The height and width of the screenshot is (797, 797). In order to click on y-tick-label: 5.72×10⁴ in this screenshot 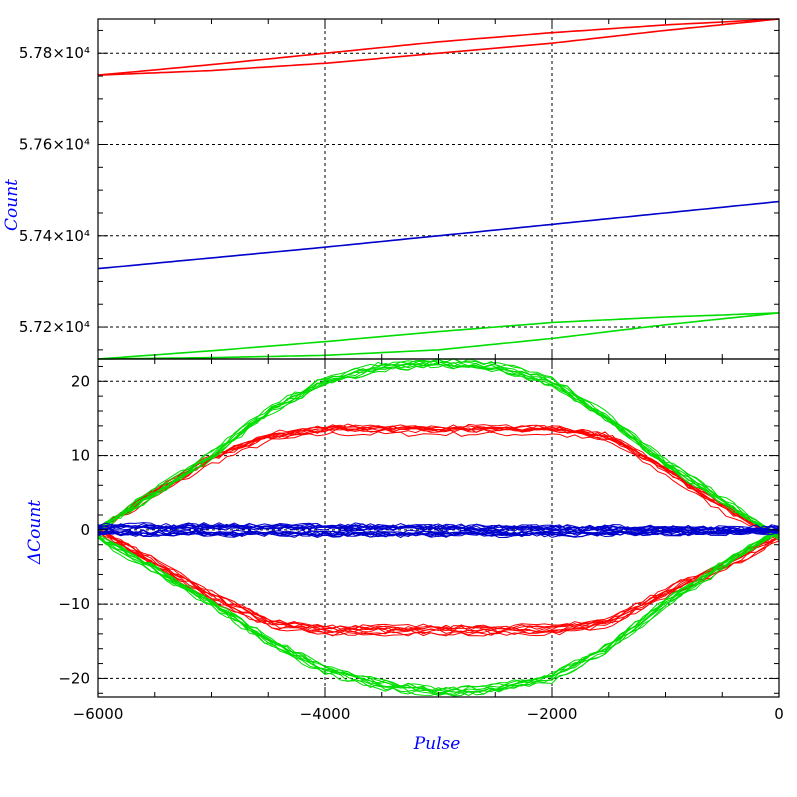, I will do `click(54, 327)`.